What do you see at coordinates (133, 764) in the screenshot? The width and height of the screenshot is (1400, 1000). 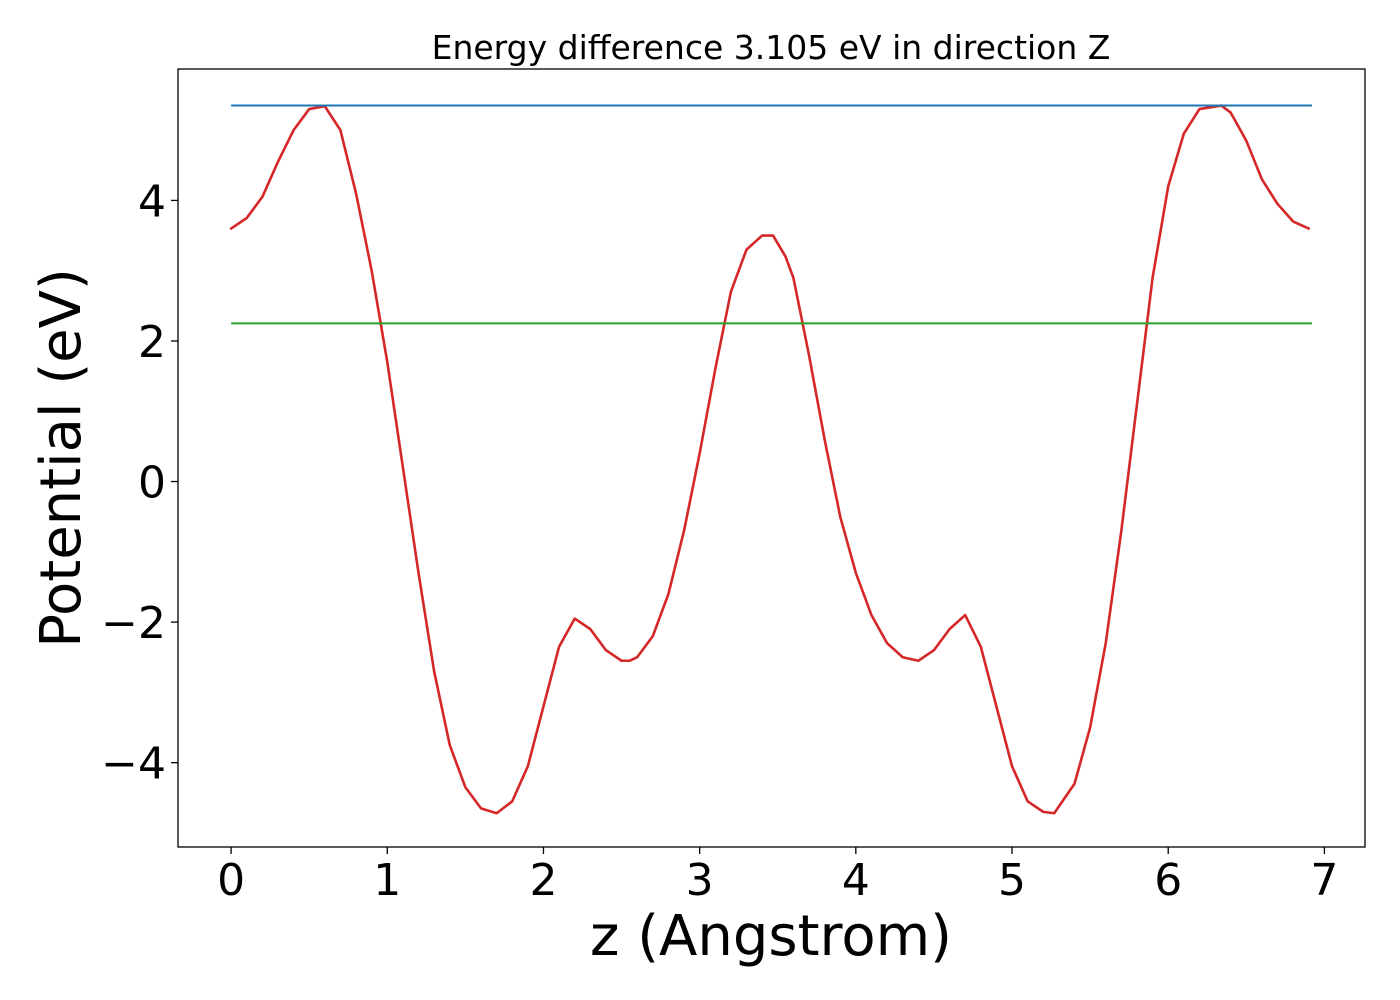 I see `y-tick-label: −4` at bounding box center [133, 764].